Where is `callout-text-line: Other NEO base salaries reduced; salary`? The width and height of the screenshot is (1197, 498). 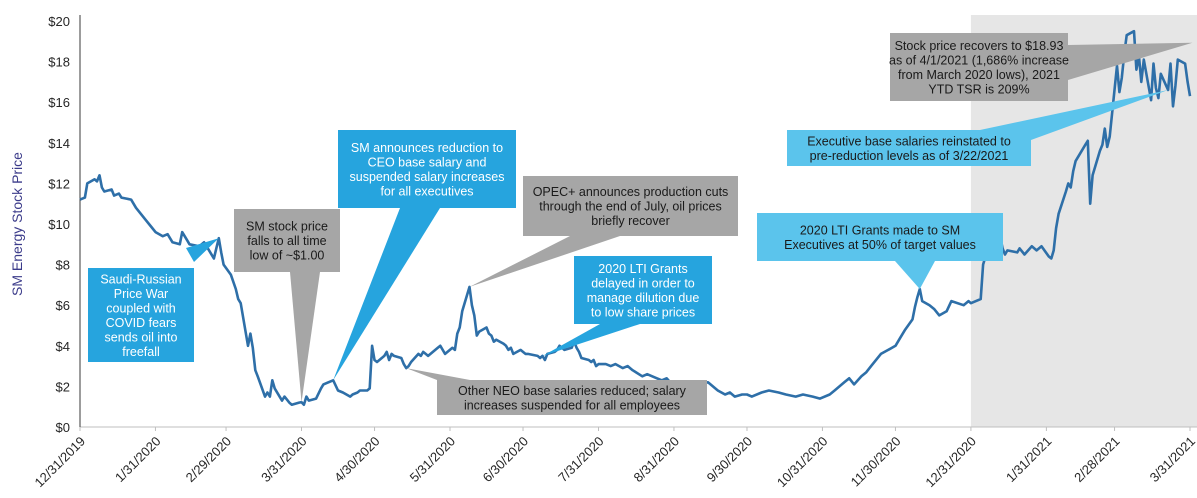 callout-text-line: Other NEO base salaries reduced; salary is located at coordinates (572, 391).